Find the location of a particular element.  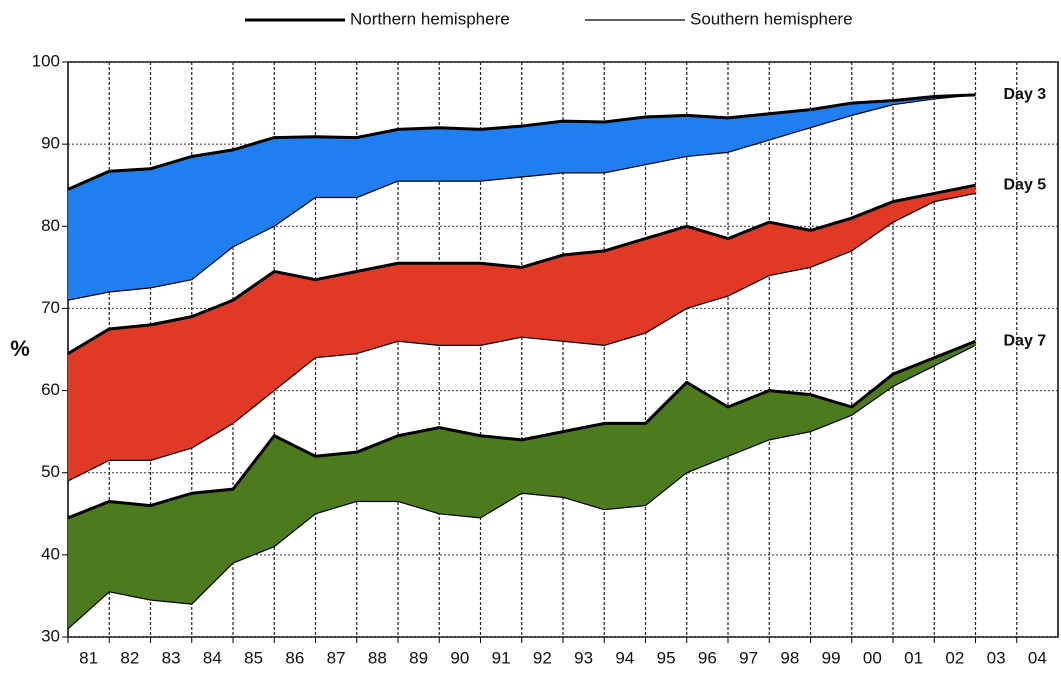

x-tick-label: 02 is located at coordinates (954, 657).